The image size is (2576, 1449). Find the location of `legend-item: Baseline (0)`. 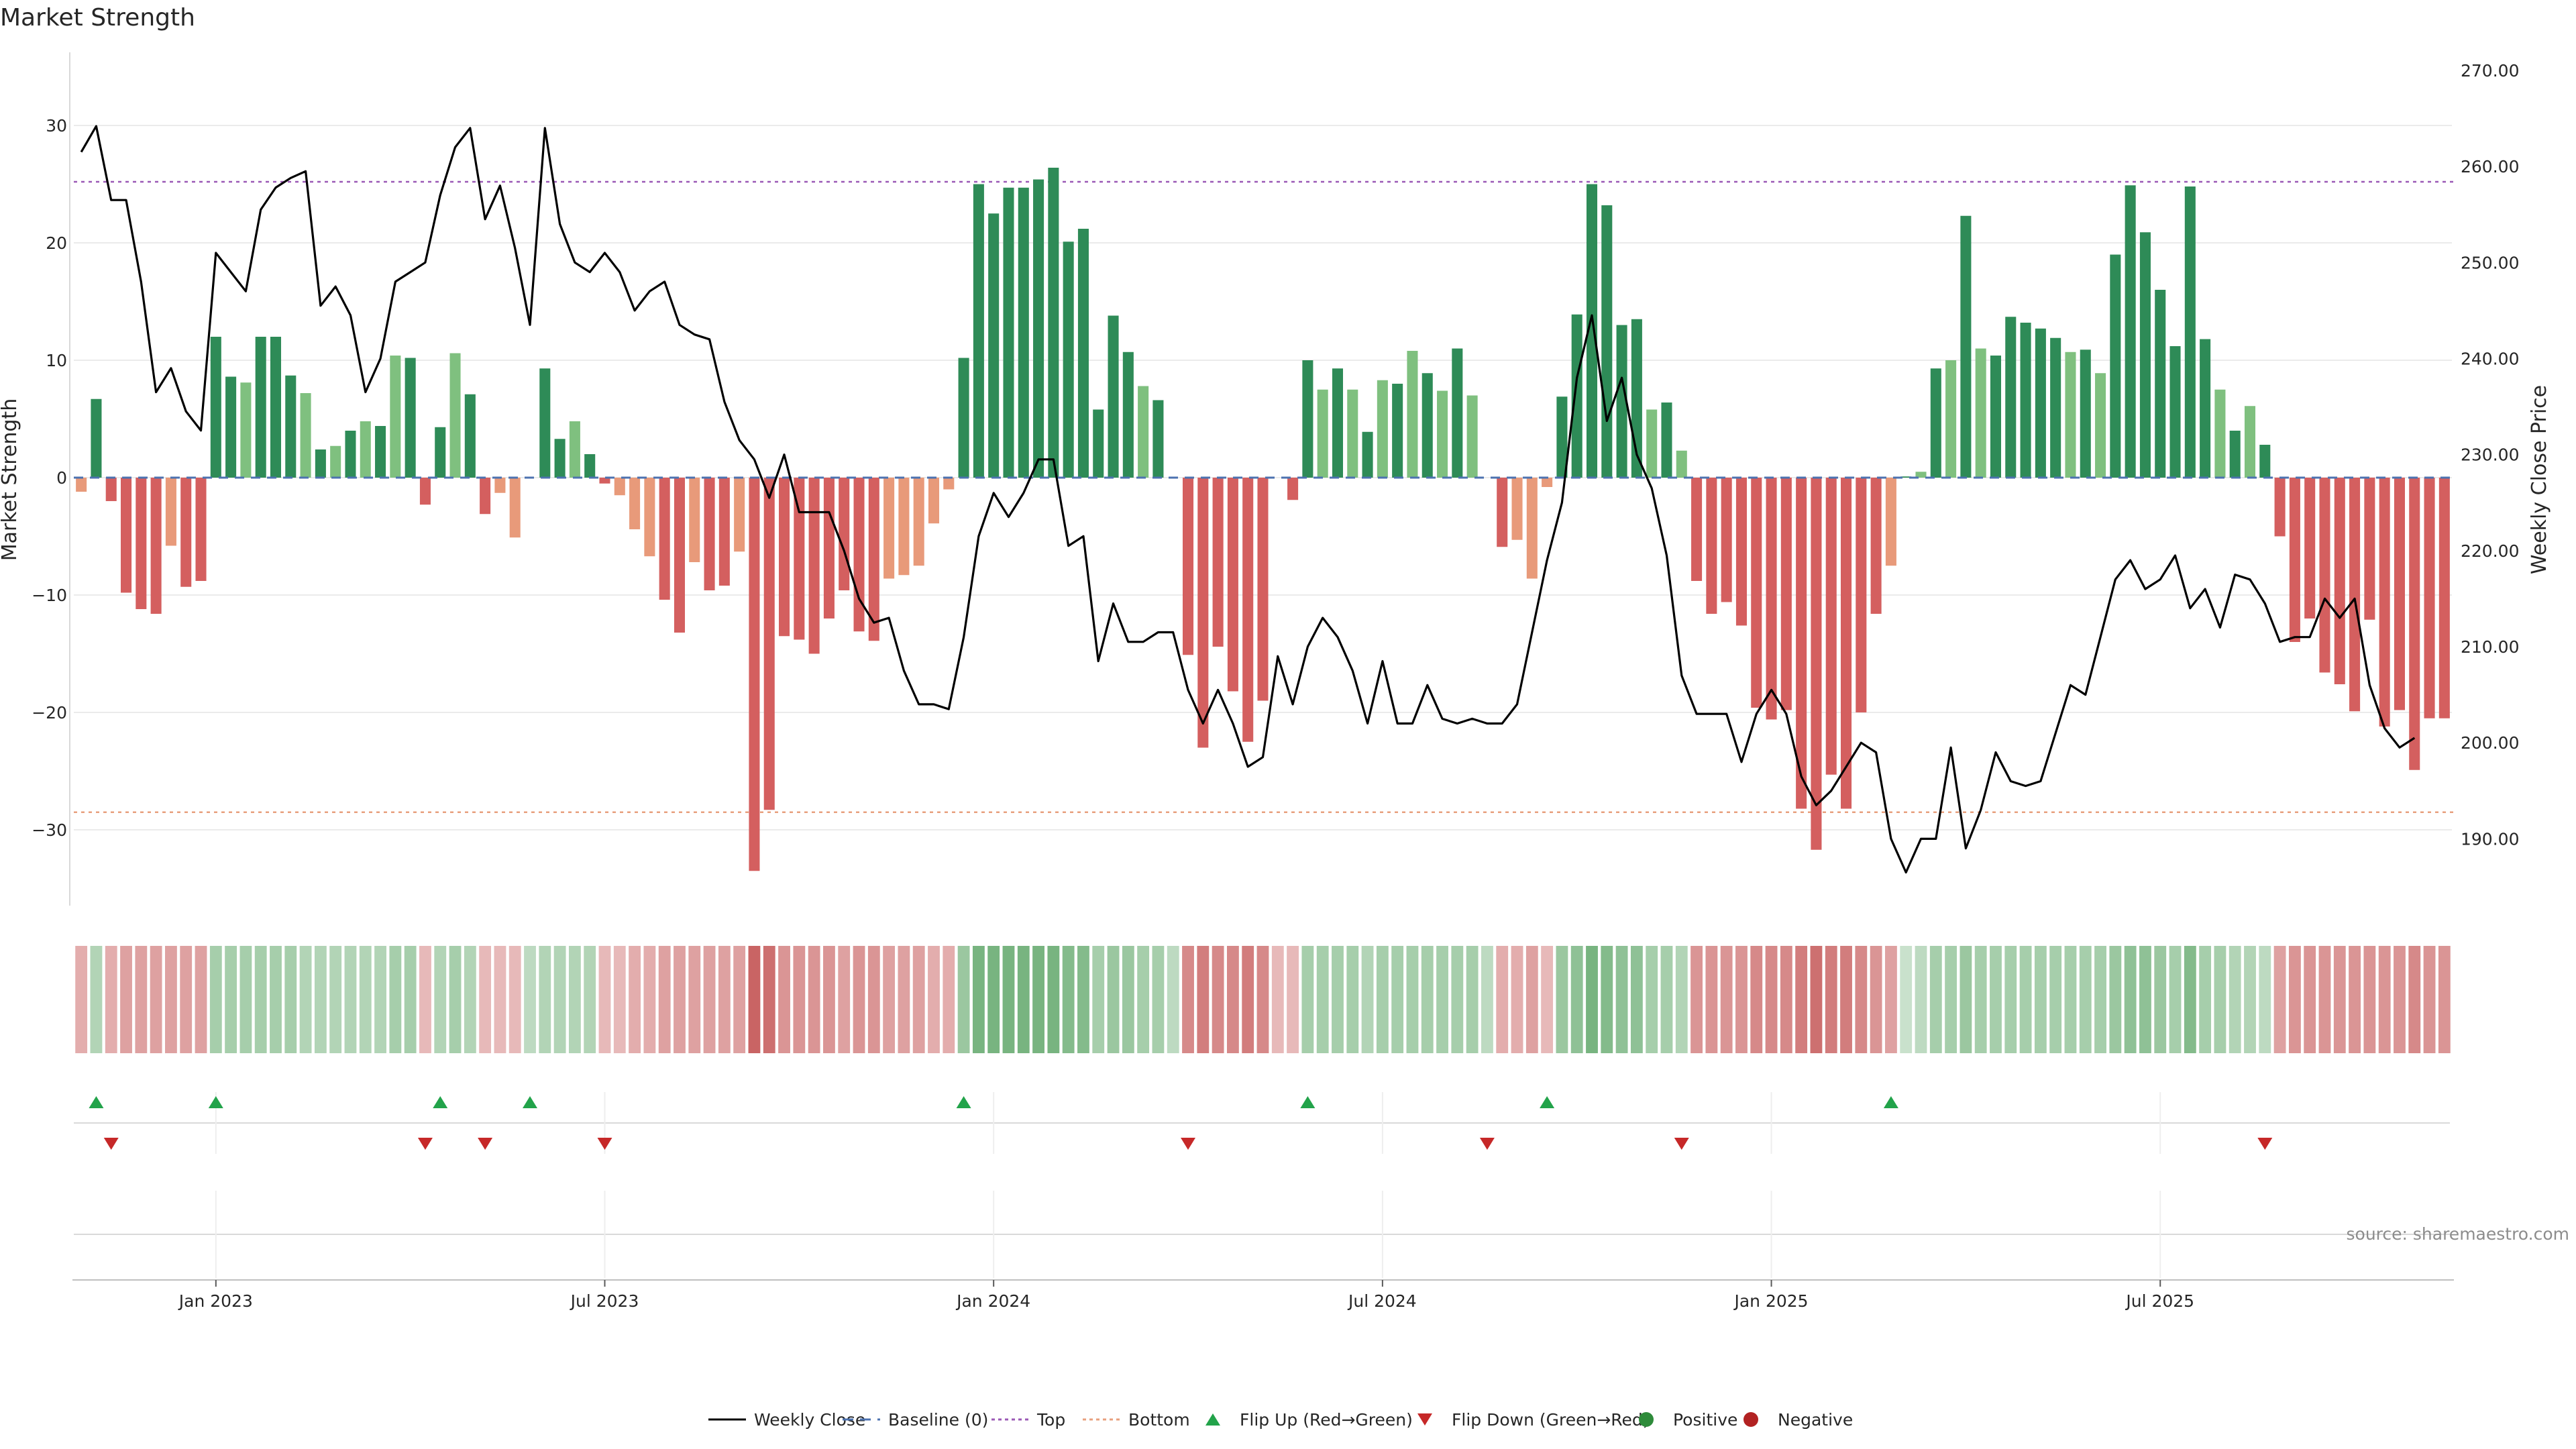

legend-item: Baseline (0) is located at coordinates (915, 1420).